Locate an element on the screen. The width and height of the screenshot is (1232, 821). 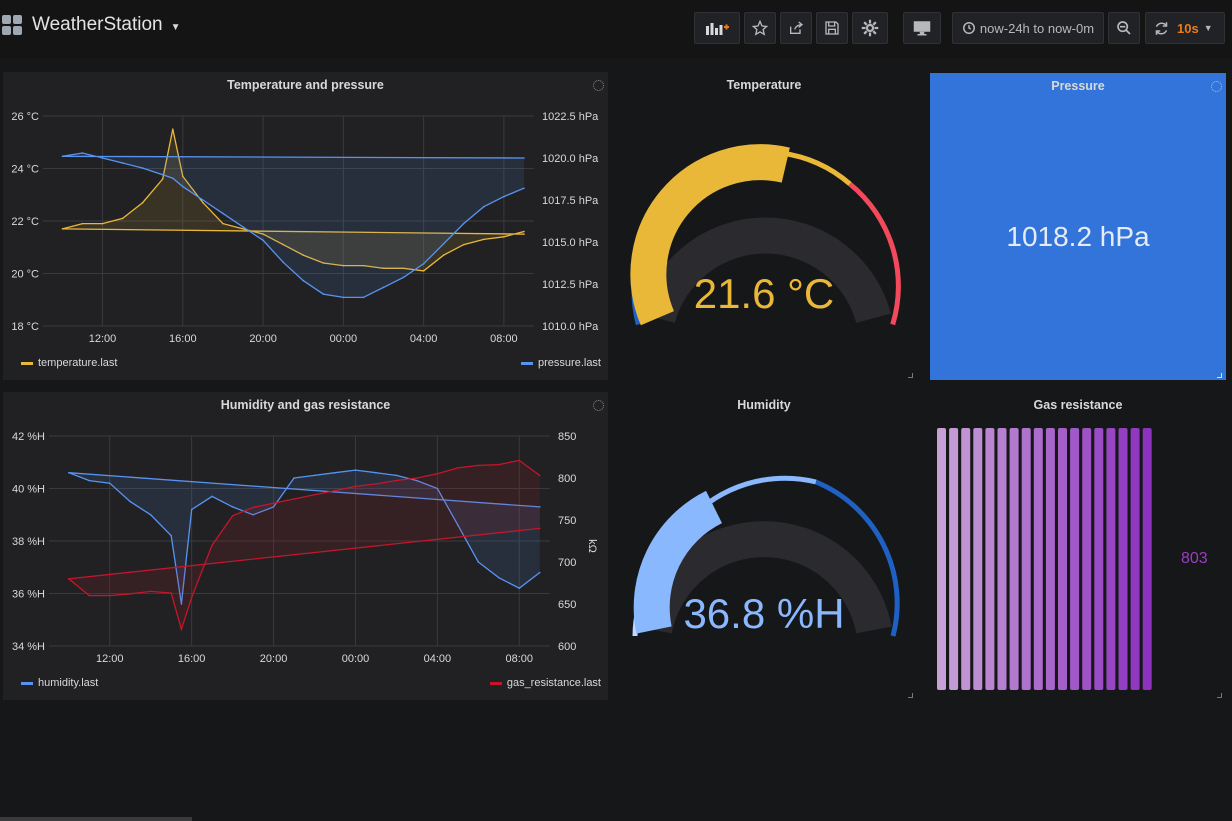
zoom-out-button is located at coordinates (1124, 28).